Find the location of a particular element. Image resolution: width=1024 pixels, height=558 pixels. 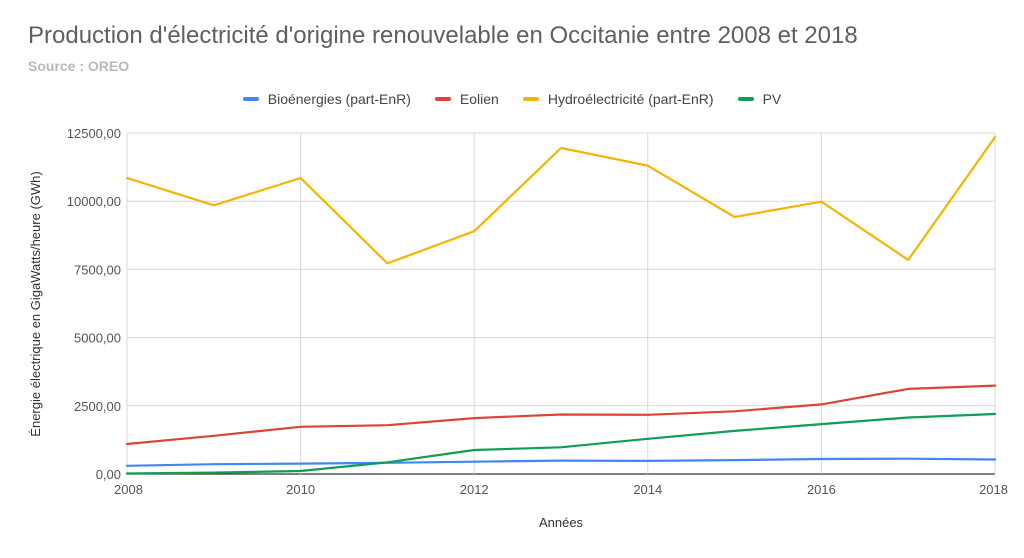

legend-label-bioenergies: Bioénergies (part-EnR) is located at coordinates (339, 99).